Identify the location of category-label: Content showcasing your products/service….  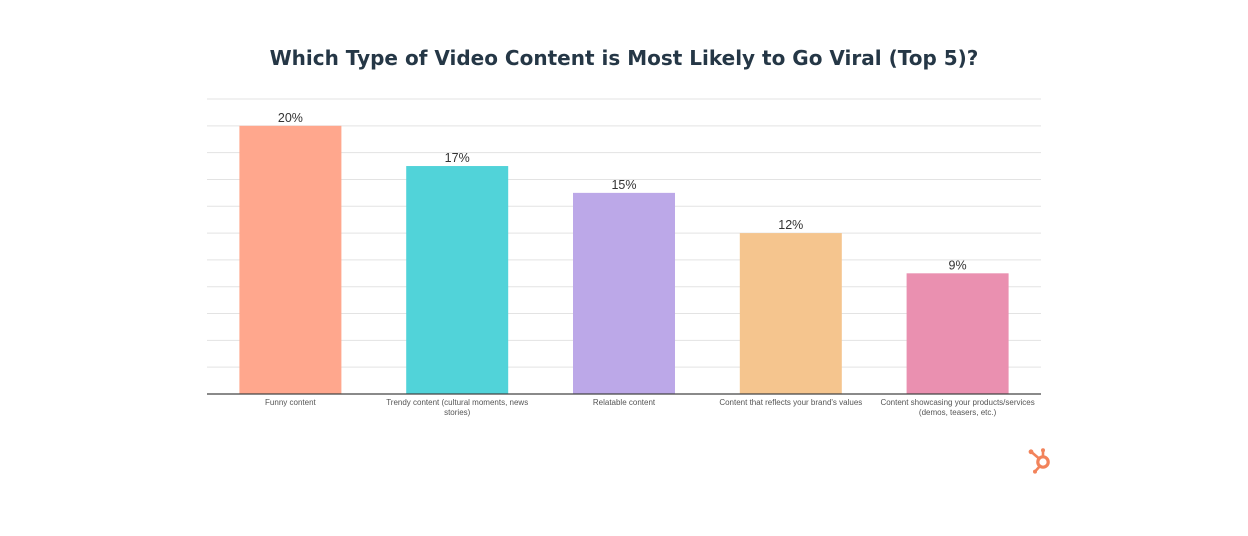
(957, 402).